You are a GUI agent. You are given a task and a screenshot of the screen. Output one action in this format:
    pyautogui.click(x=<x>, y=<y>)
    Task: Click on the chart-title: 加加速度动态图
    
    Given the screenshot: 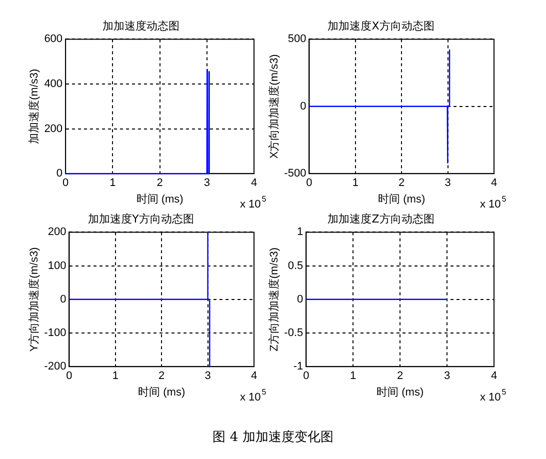 What is the action you would take?
    pyautogui.click(x=141, y=25)
    